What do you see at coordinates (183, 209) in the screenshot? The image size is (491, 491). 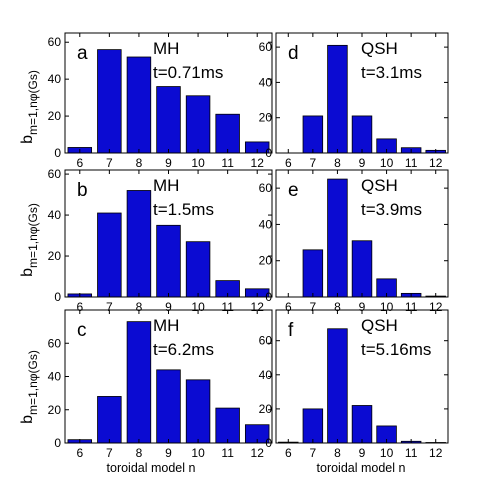 I see `time-label: t=1.5ms` at bounding box center [183, 209].